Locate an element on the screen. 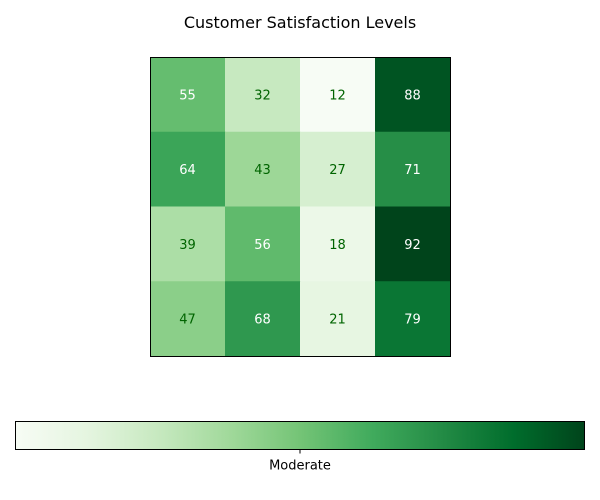 This screenshot has height=500, width=600. cell-value-label: 21 is located at coordinates (337, 320).